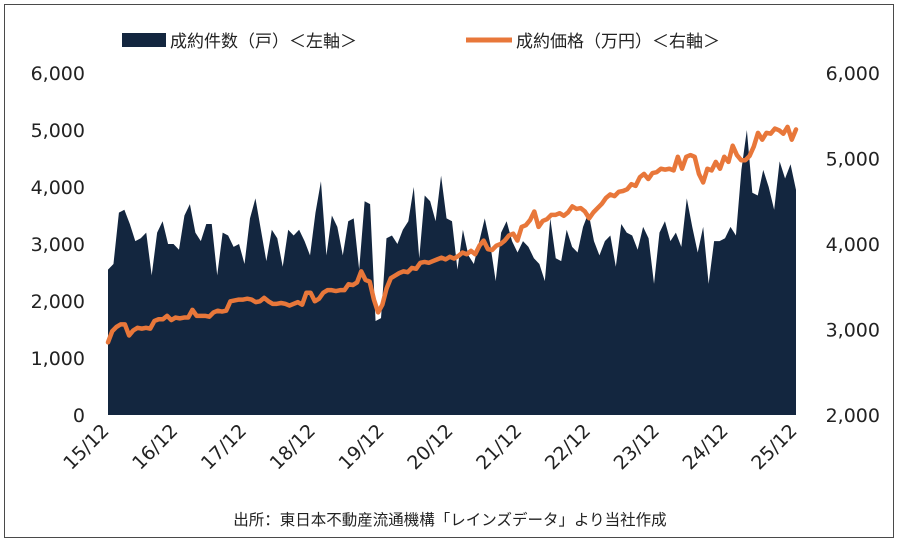  What do you see at coordinates (853, 331) in the screenshot?
I see `right-axis-tick: 3,000` at bounding box center [853, 331].